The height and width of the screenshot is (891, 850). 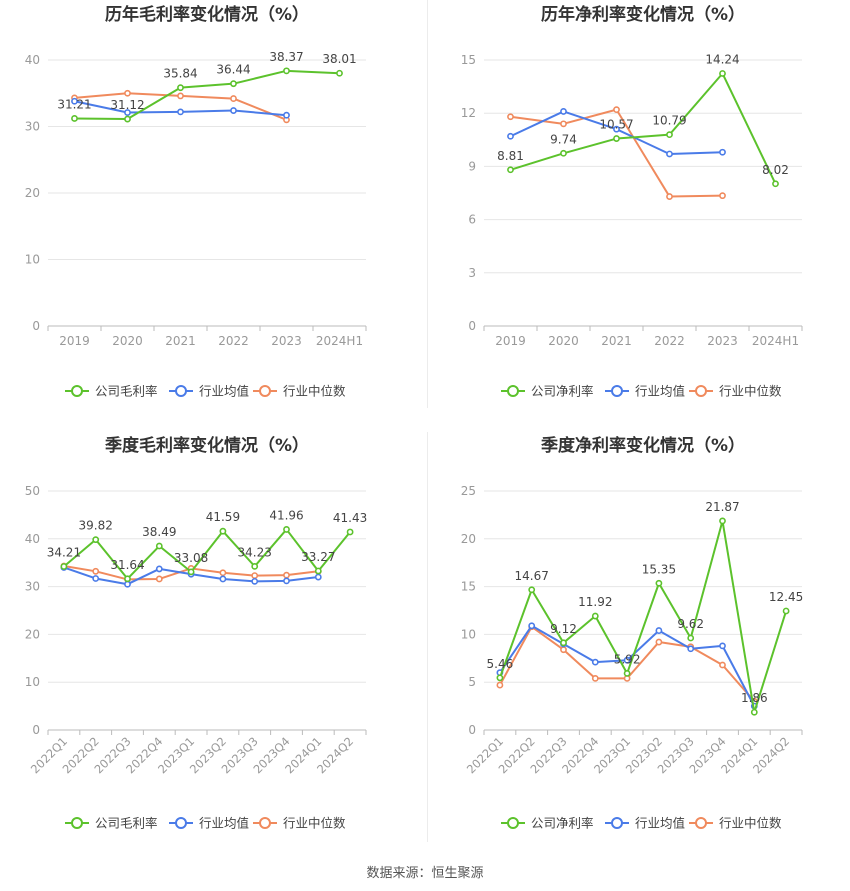 What do you see at coordinates (339, 59) in the screenshot?
I see `data-label: 38.01` at bounding box center [339, 59].